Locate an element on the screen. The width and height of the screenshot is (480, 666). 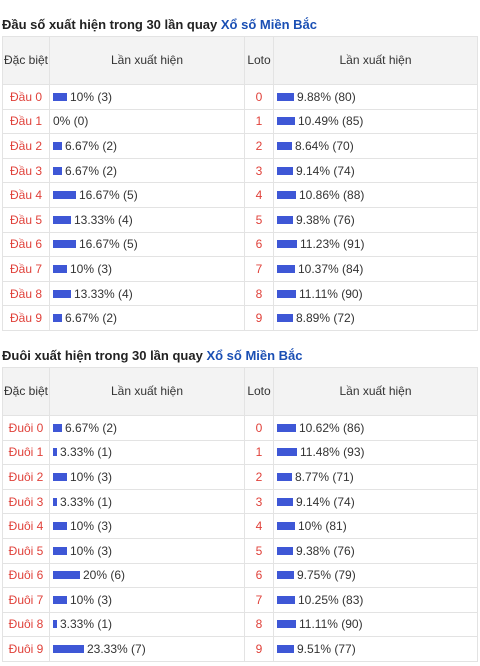
loto-count-cell: 8.64% (70) is located at coordinates (375, 146).